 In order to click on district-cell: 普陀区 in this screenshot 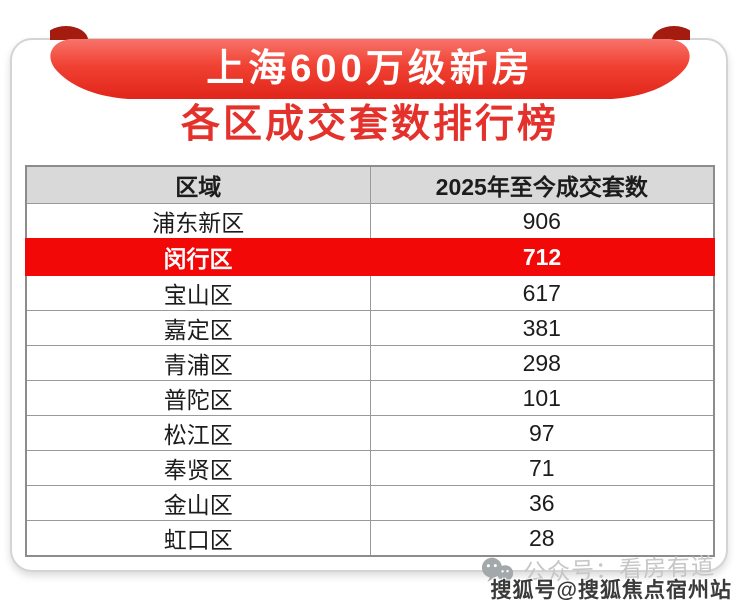, I will do `click(198, 398)`.